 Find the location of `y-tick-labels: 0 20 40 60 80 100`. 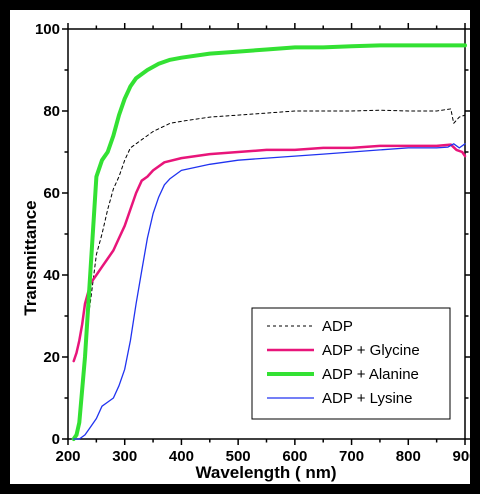

y-tick-labels: 0 20 40 60 80 100 is located at coordinates (47, 234).